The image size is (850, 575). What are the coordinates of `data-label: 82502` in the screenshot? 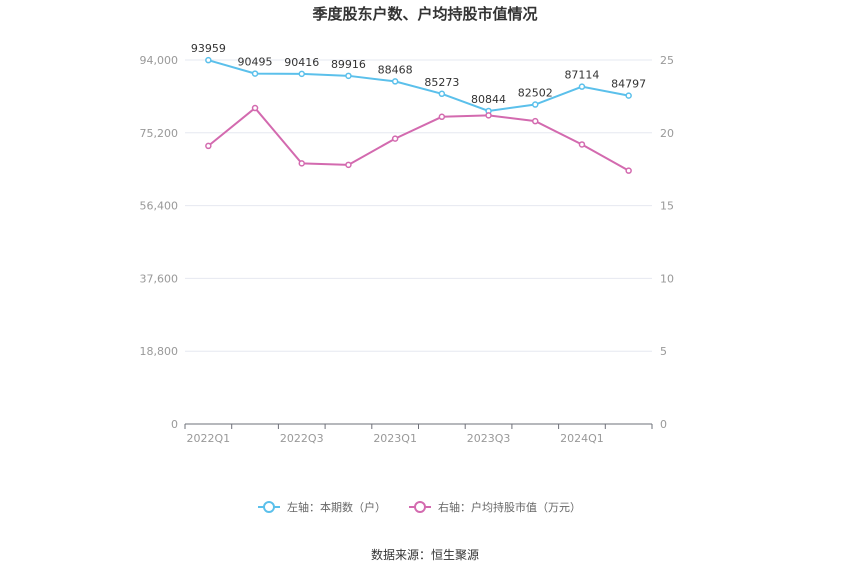 It's located at (535, 93).